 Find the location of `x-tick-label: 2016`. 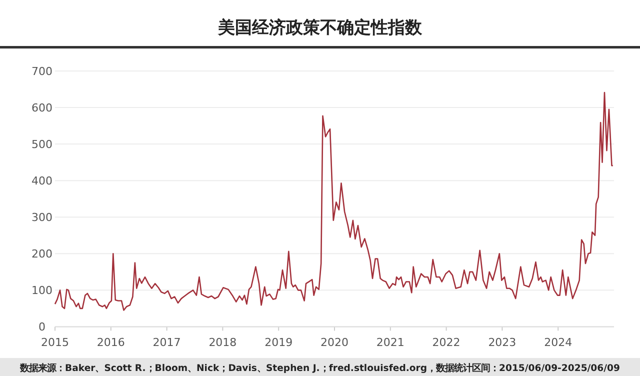

x-tick-label: 2016 is located at coordinates (110, 342).